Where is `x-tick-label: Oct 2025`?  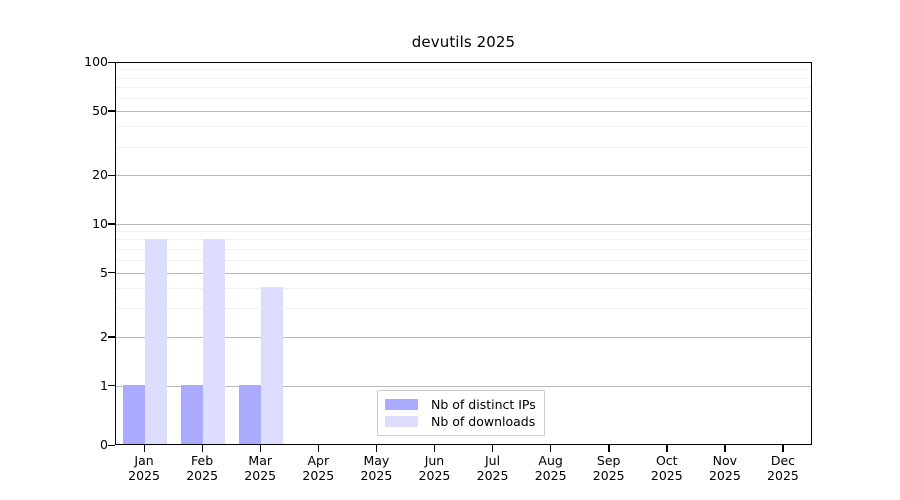 x-tick-label: Oct 2025 is located at coordinates (667, 468).